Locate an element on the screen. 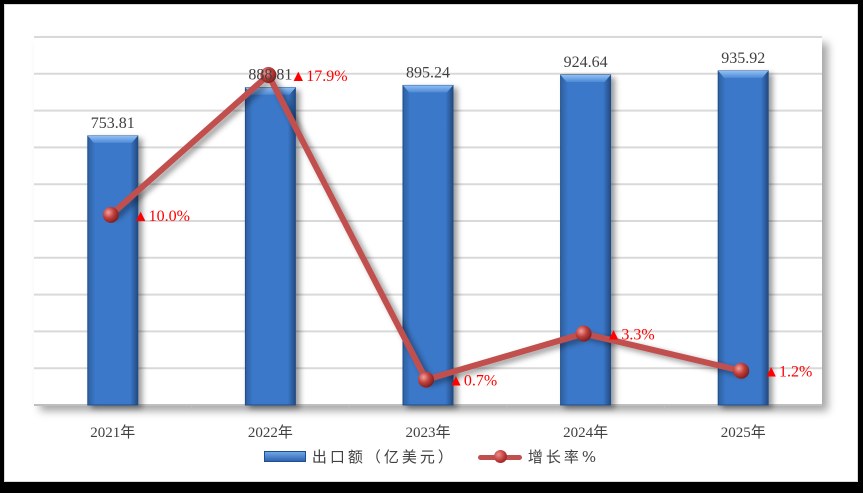 Image resolution: width=863 pixels, height=493 pixels. bar-2021年 is located at coordinates (113, 270).